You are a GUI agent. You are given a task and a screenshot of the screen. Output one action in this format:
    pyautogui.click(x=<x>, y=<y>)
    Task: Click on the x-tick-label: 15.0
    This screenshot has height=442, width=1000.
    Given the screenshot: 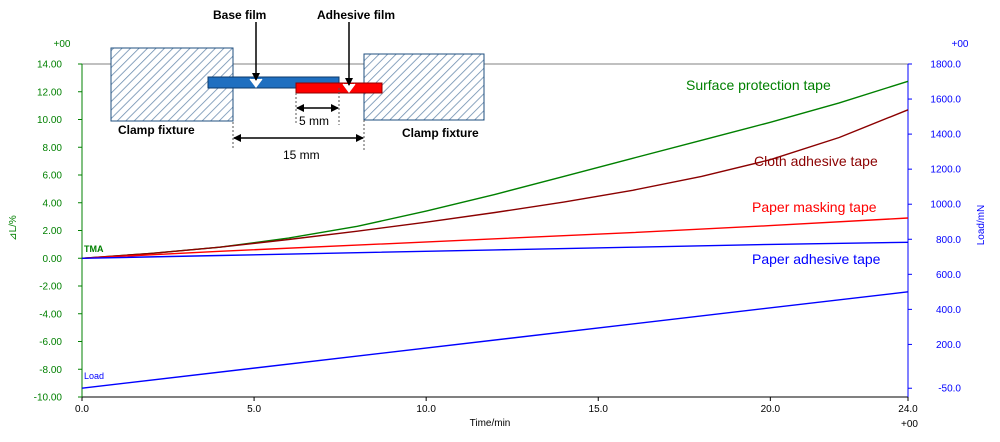 What is the action you would take?
    pyautogui.click(x=599, y=409)
    